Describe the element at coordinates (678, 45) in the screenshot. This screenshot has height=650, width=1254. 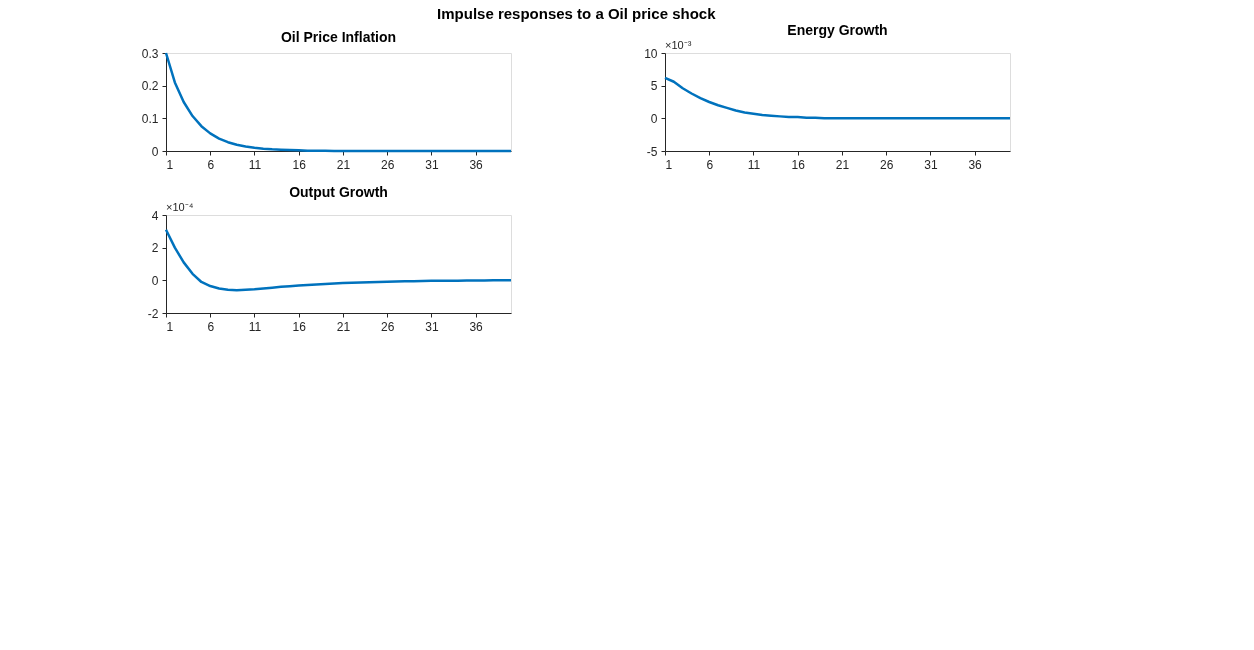
I see `text: ×10⁻³` at that location.